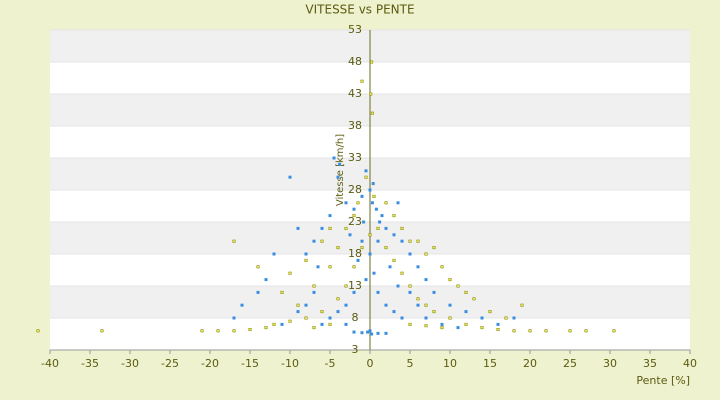 The width and height of the screenshot is (720, 400). I want to click on x-tick-label: 40, so click(690, 363).